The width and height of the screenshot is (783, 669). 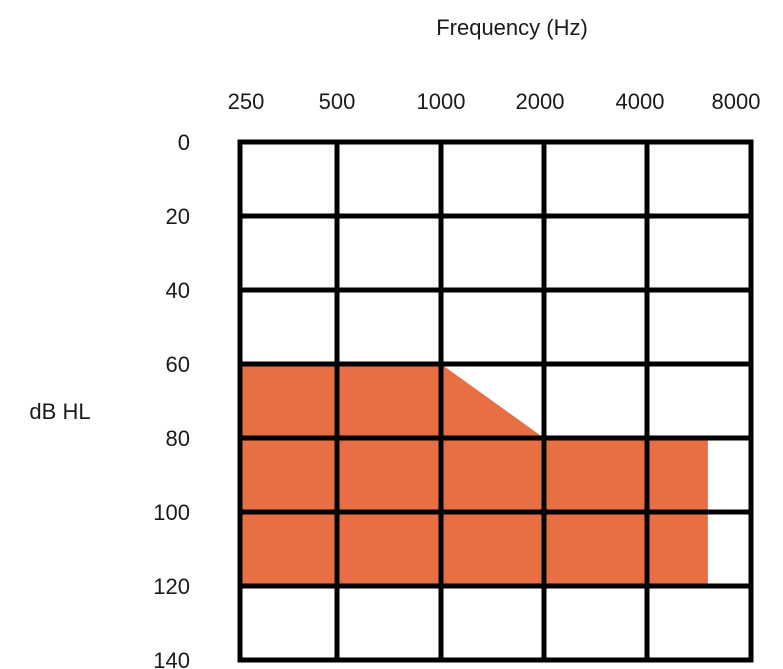 What do you see at coordinates (184, 142) in the screenshot?
I see `y-tick-label: 0` at bounding box center [184, 142].